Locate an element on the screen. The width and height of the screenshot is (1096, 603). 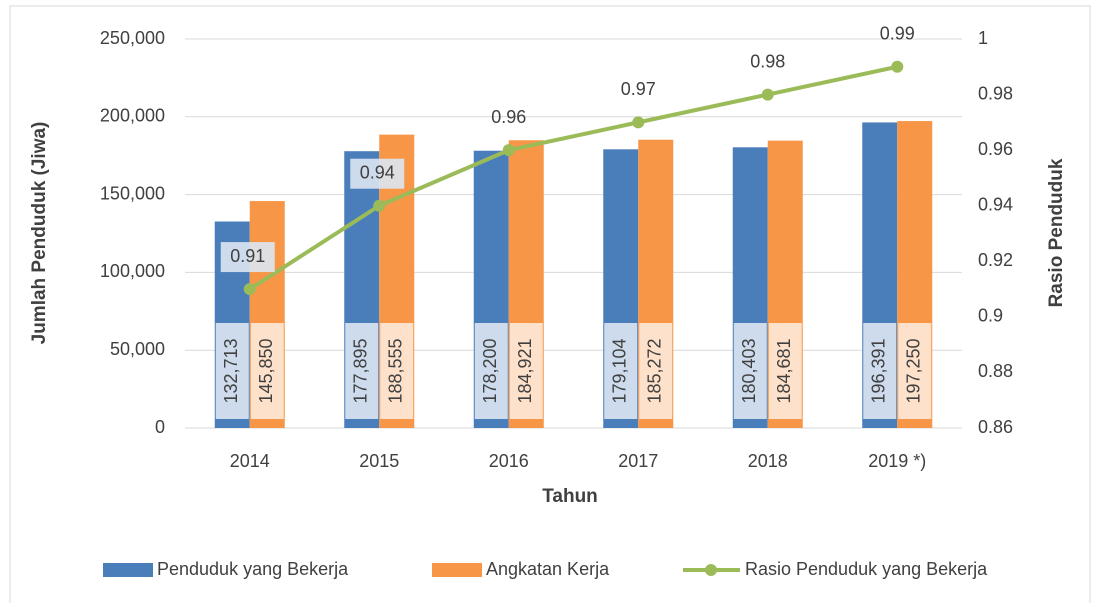
data-label: 197,250 is located at coordinates (914, 370).